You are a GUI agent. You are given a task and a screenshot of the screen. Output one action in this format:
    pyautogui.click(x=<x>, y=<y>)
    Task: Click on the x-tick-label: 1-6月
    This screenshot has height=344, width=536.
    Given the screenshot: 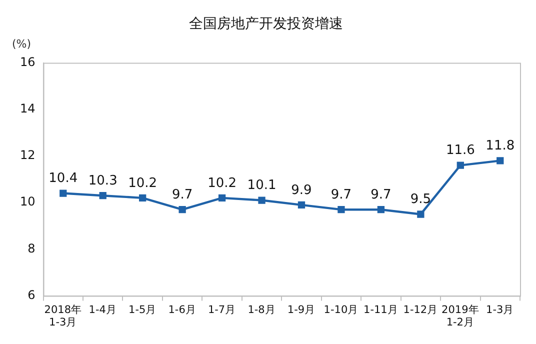 What is the action you would take?
    pyautogui.click(x=182, y=310)
    